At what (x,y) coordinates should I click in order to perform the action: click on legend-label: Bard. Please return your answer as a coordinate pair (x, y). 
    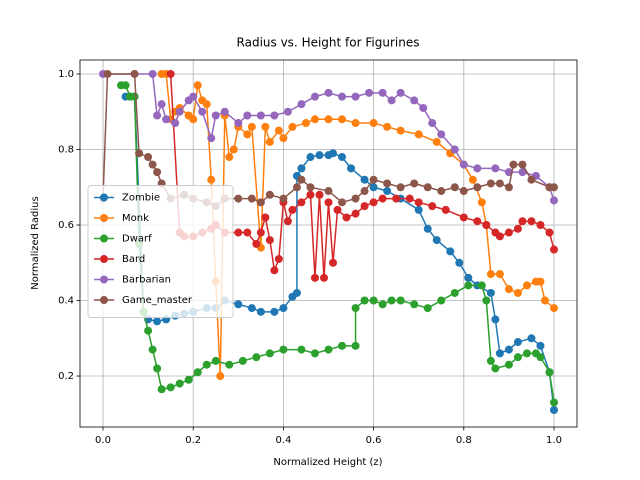
    Looking at the image, I should click on (133, 259).